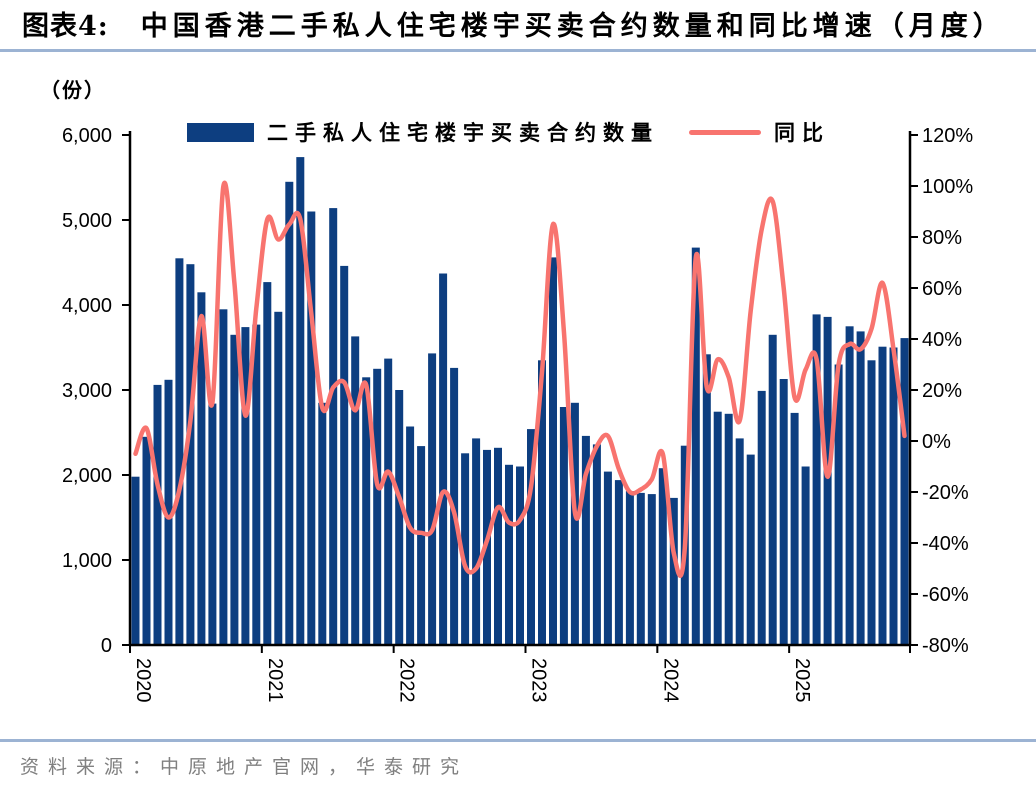 This screenshot has width=1036, height=792. I want to click on footer-divider, so click(518, 740).